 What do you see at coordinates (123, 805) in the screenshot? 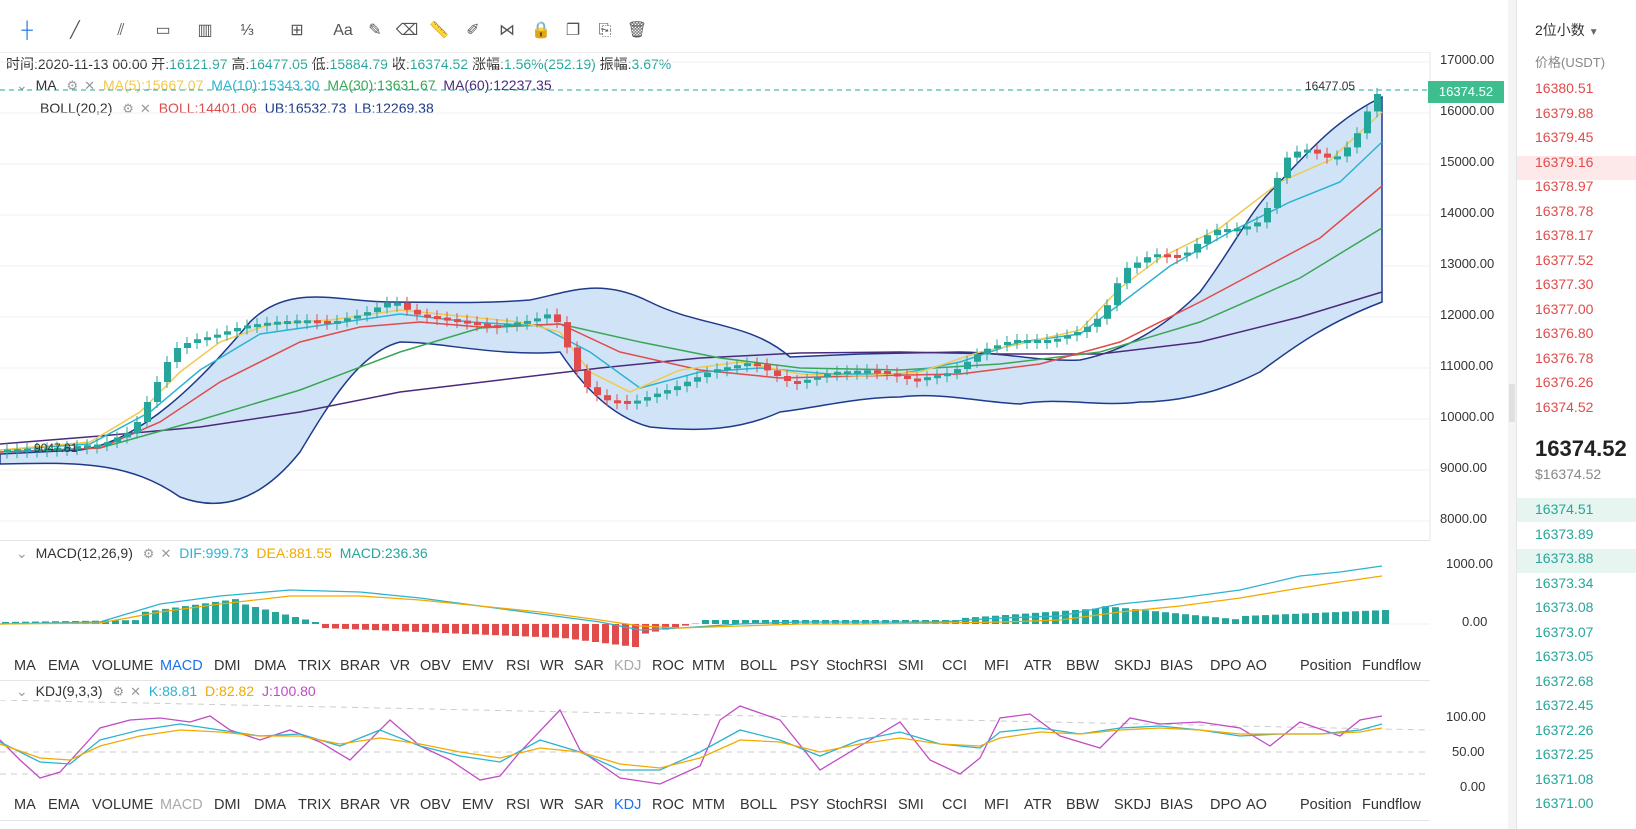
I see `indicator-tab-volume: VOLUME` at bounding box center [123, 805].